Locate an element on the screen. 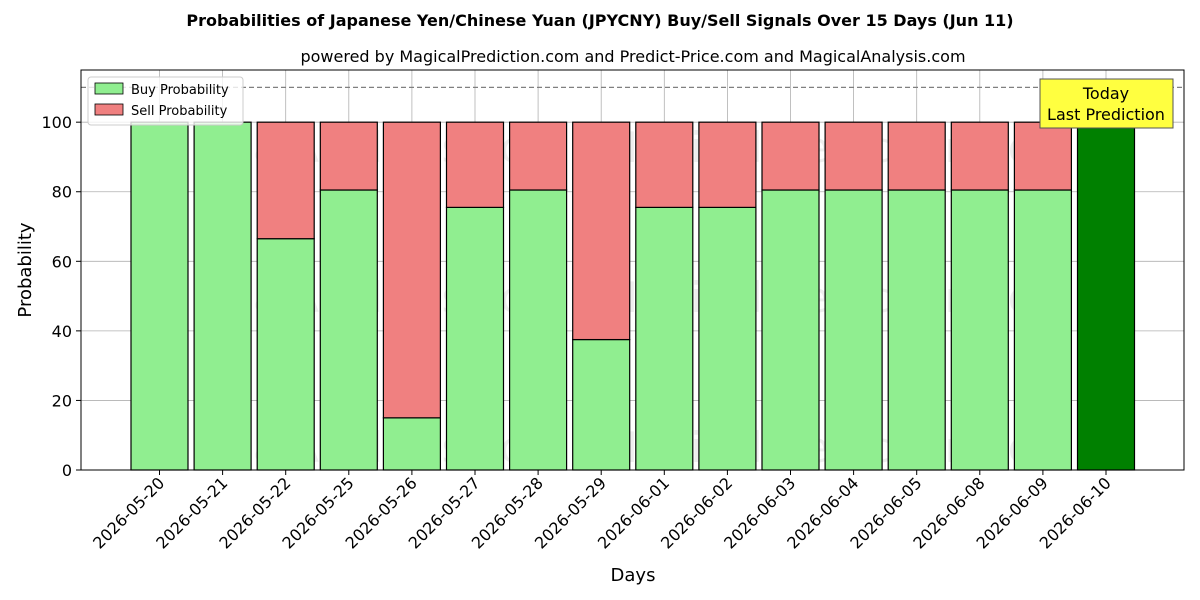 The image size is (1200, 600). legend: Buy Probability Sell Probability is located at coordinates (165, 101).